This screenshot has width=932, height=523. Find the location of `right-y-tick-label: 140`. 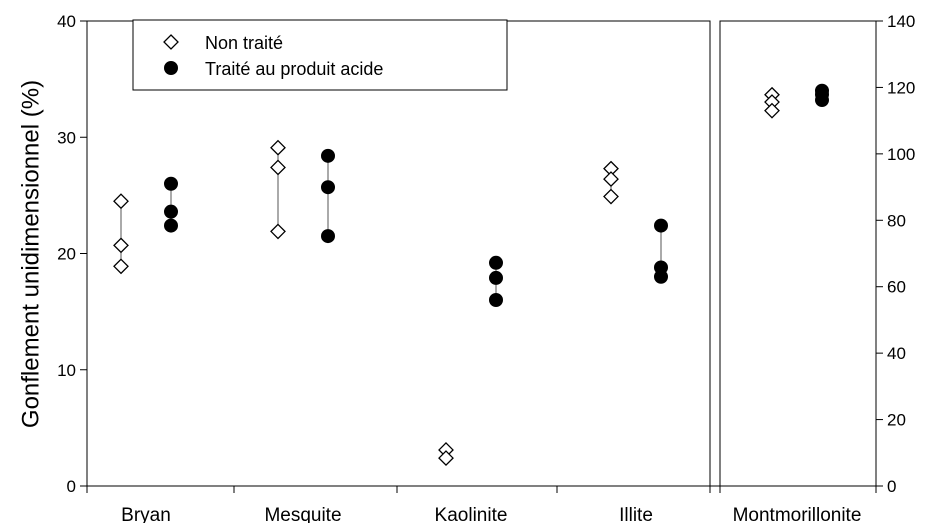

right-y-tick-label: 140 is located at coordinates (901, 21).